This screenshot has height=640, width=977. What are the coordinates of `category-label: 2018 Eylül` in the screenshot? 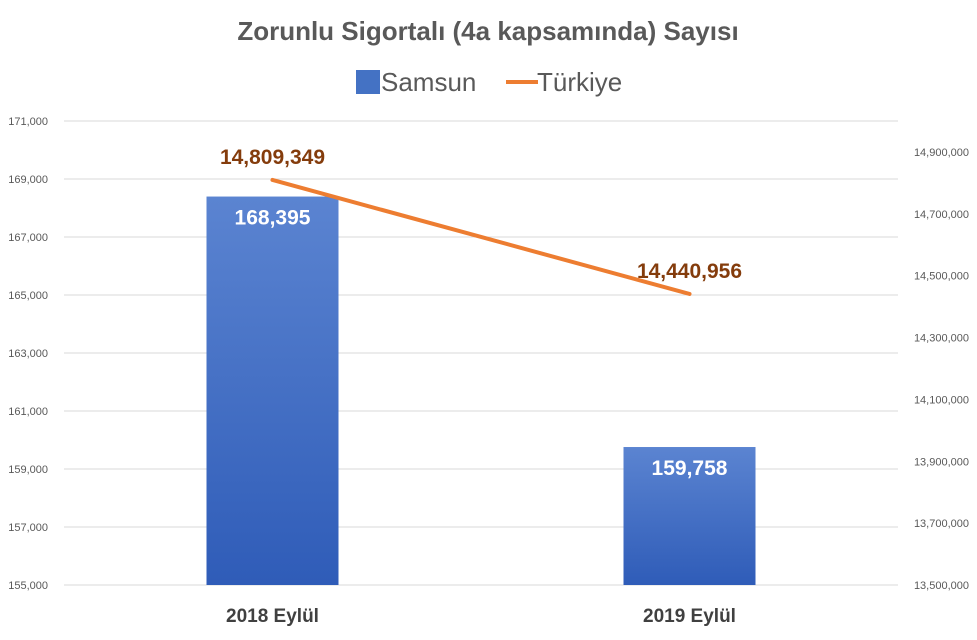 It's located at (272, 616).